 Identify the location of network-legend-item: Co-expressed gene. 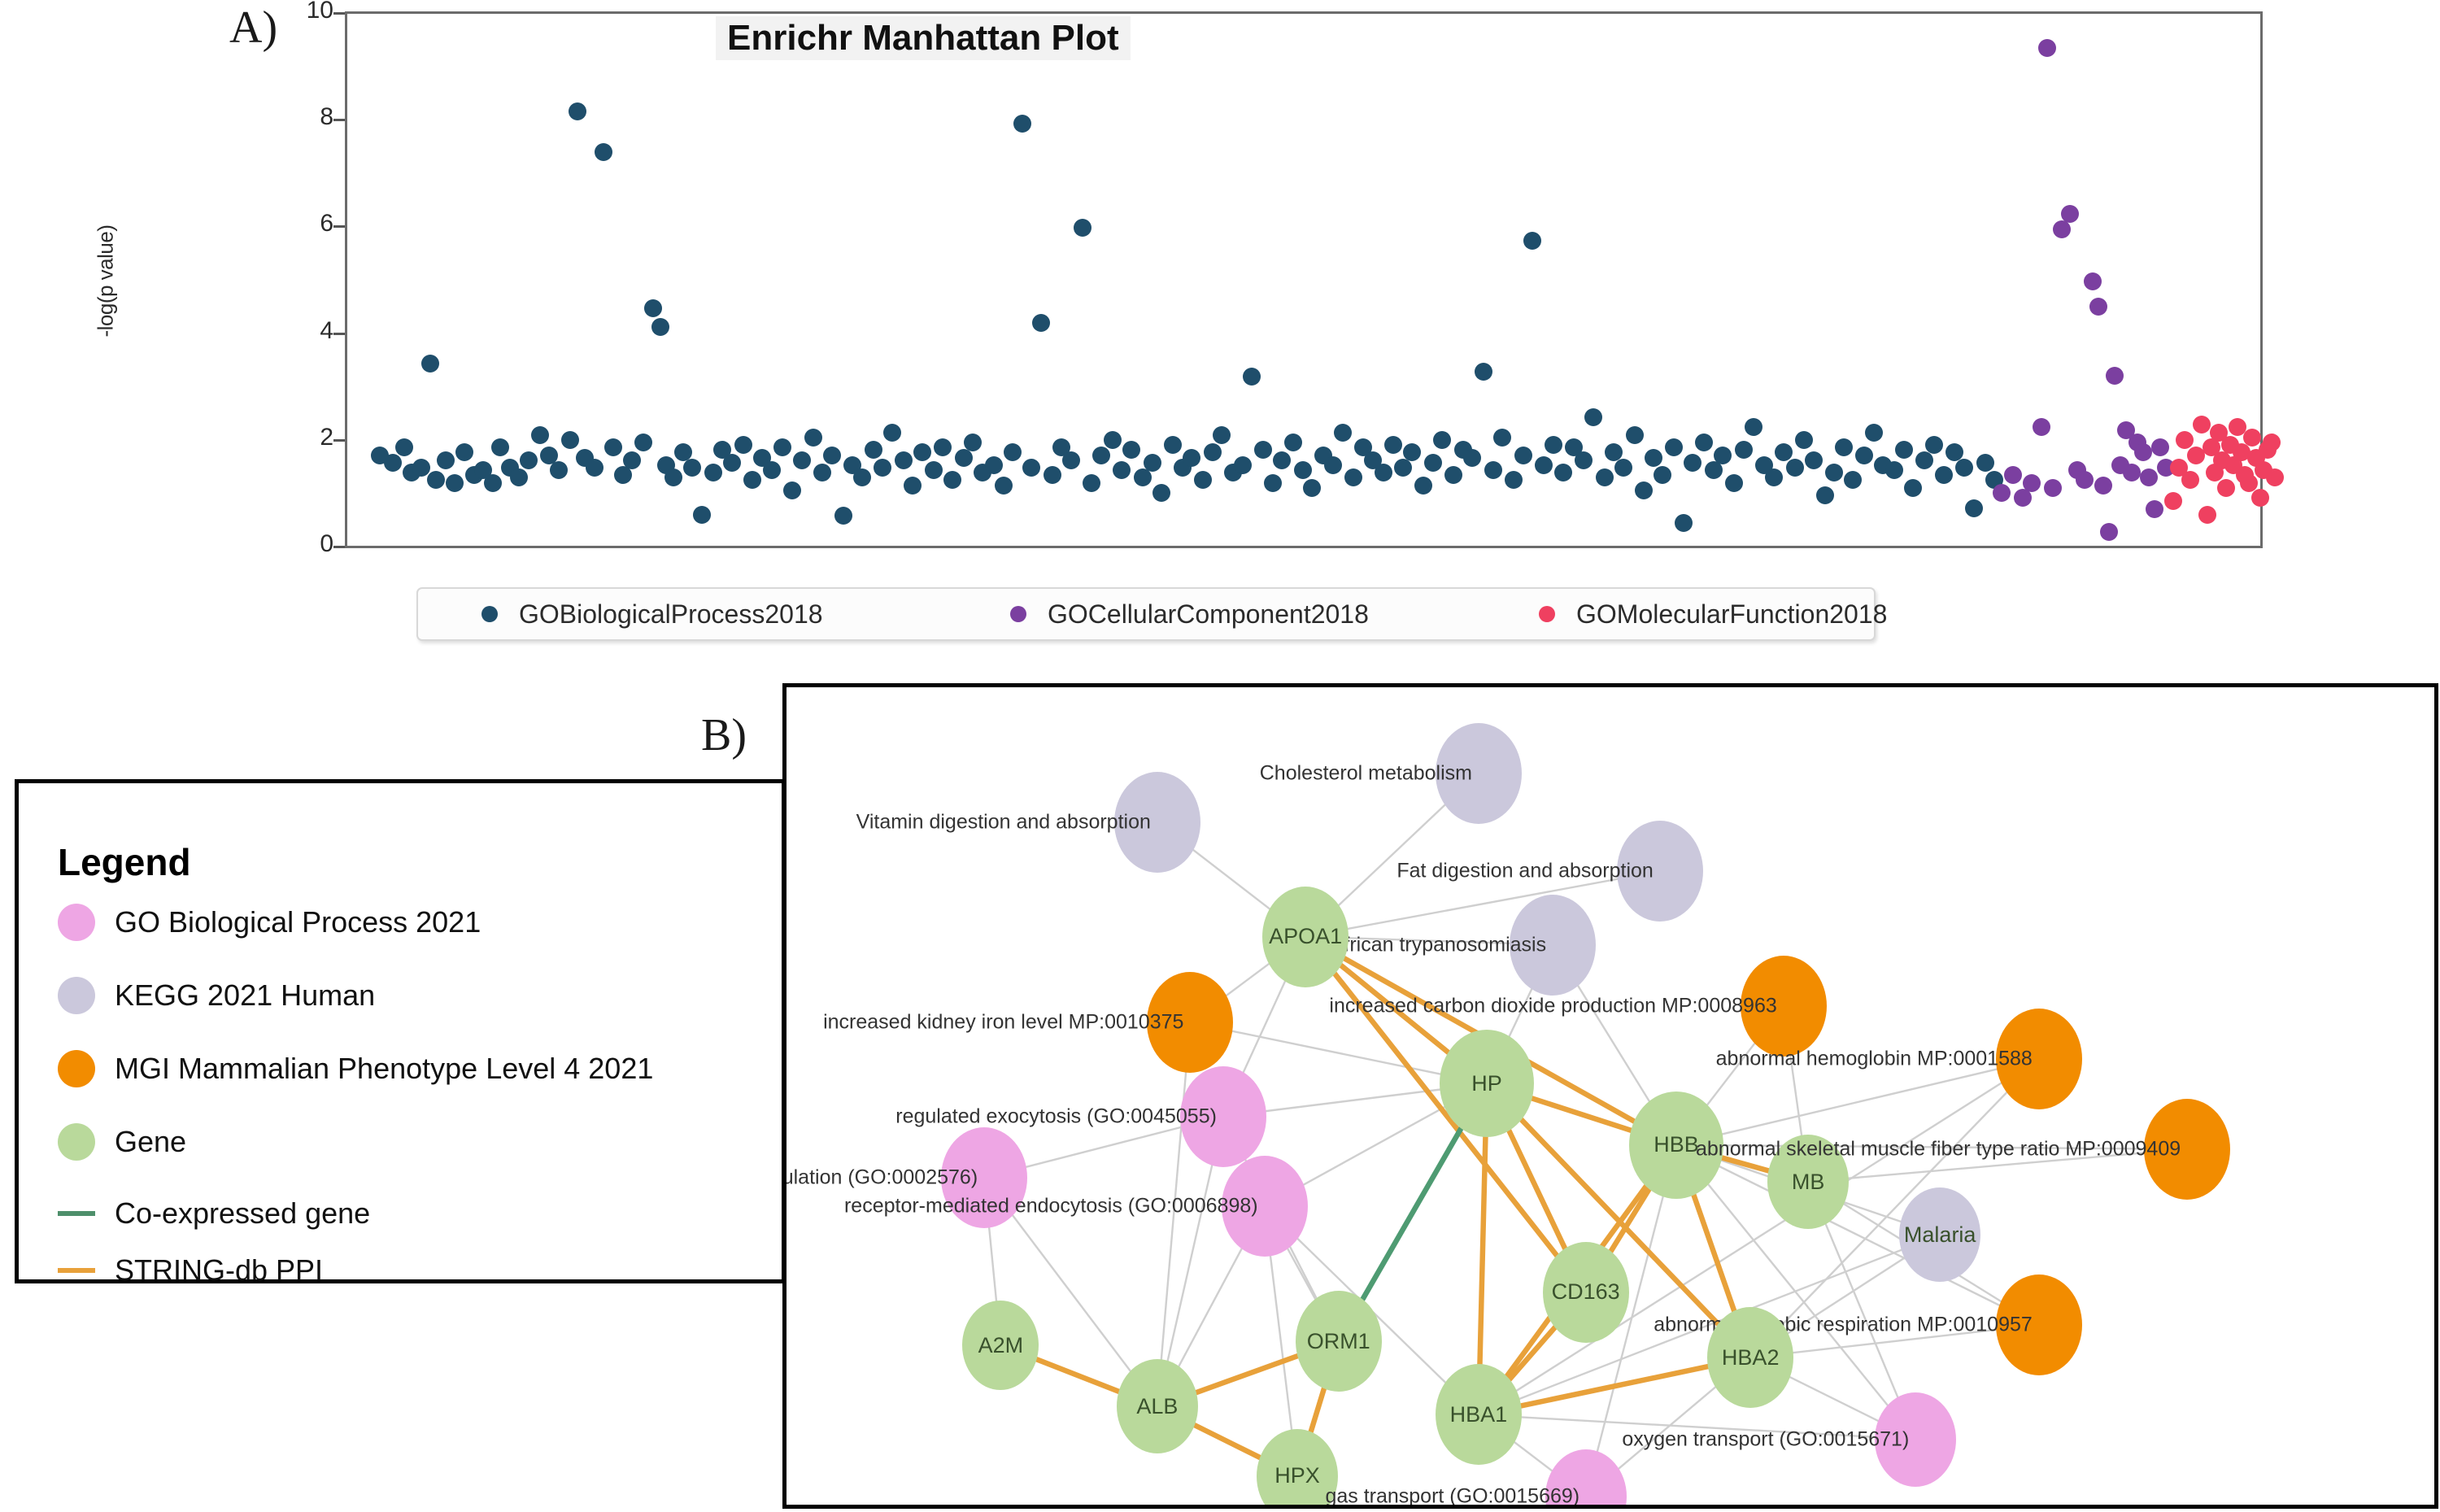
(214, 1213).